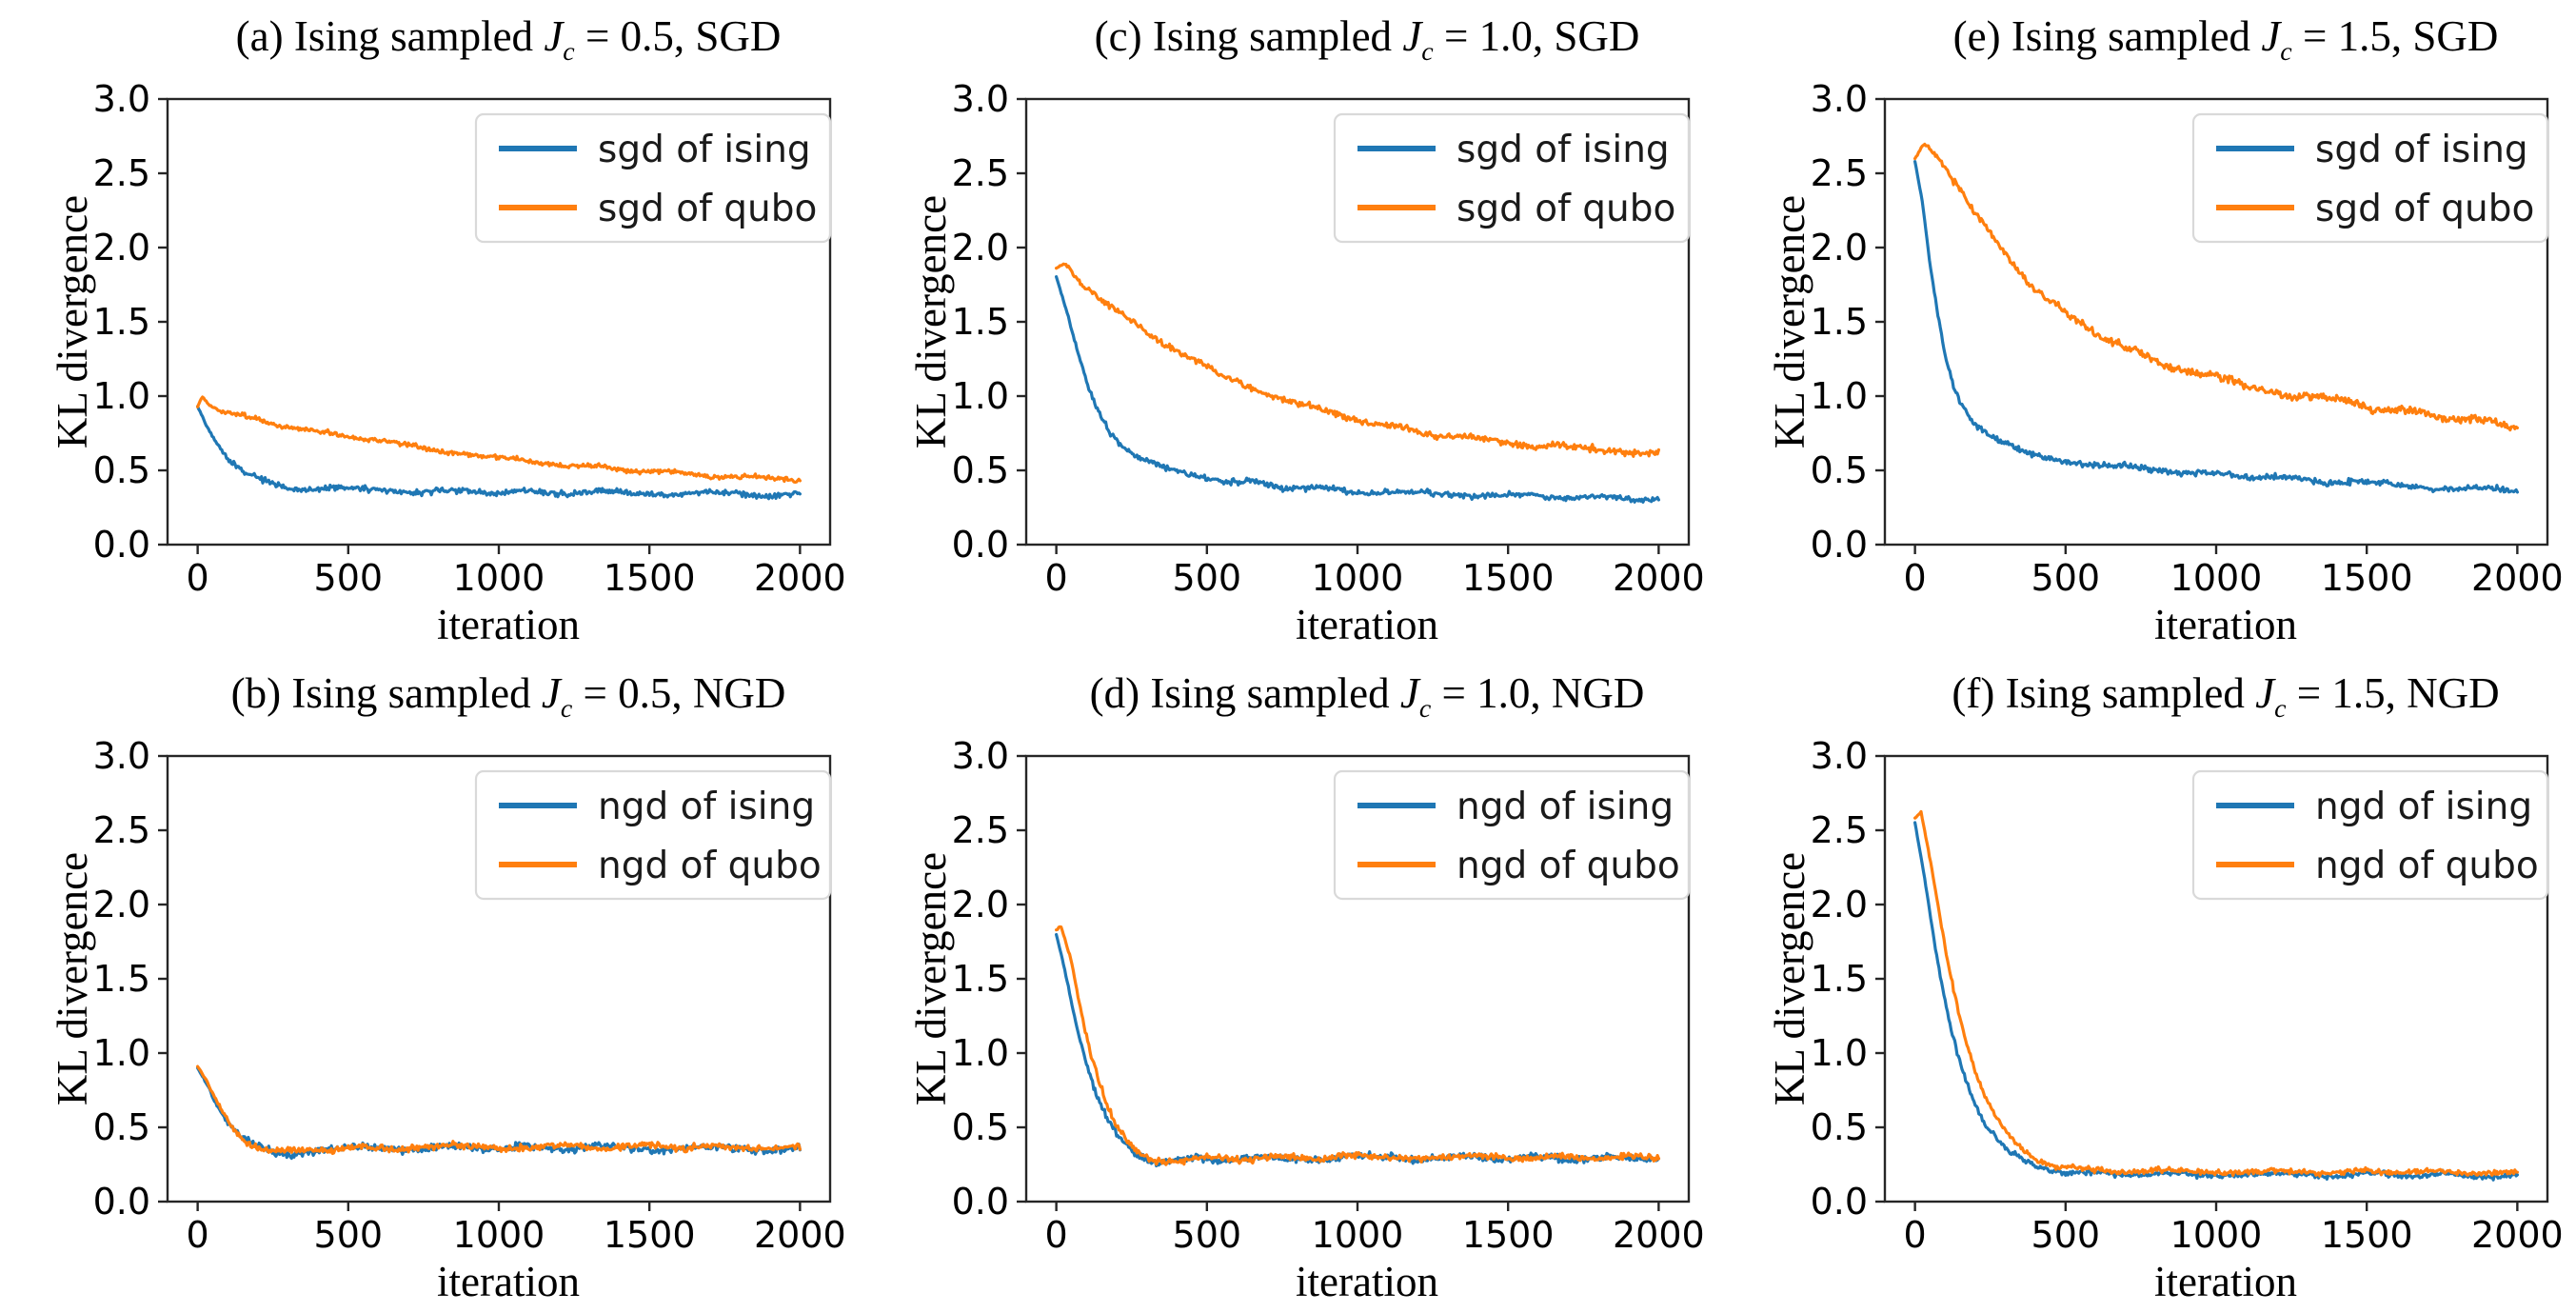 Image resolution: width=2576 pixels, height=1313 pixels. What do you see at coordinates (1367, 1281) in the screenshot?
I see `panel-d-xlabel: iteration` at bounding box center [1367, 1281].